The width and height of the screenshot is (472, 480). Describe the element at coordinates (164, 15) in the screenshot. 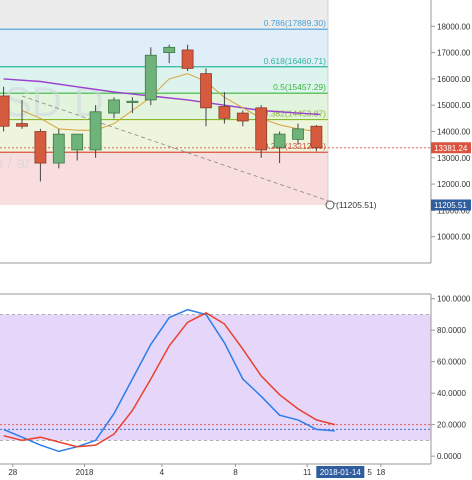

I see `fib-zone-top` at that location.